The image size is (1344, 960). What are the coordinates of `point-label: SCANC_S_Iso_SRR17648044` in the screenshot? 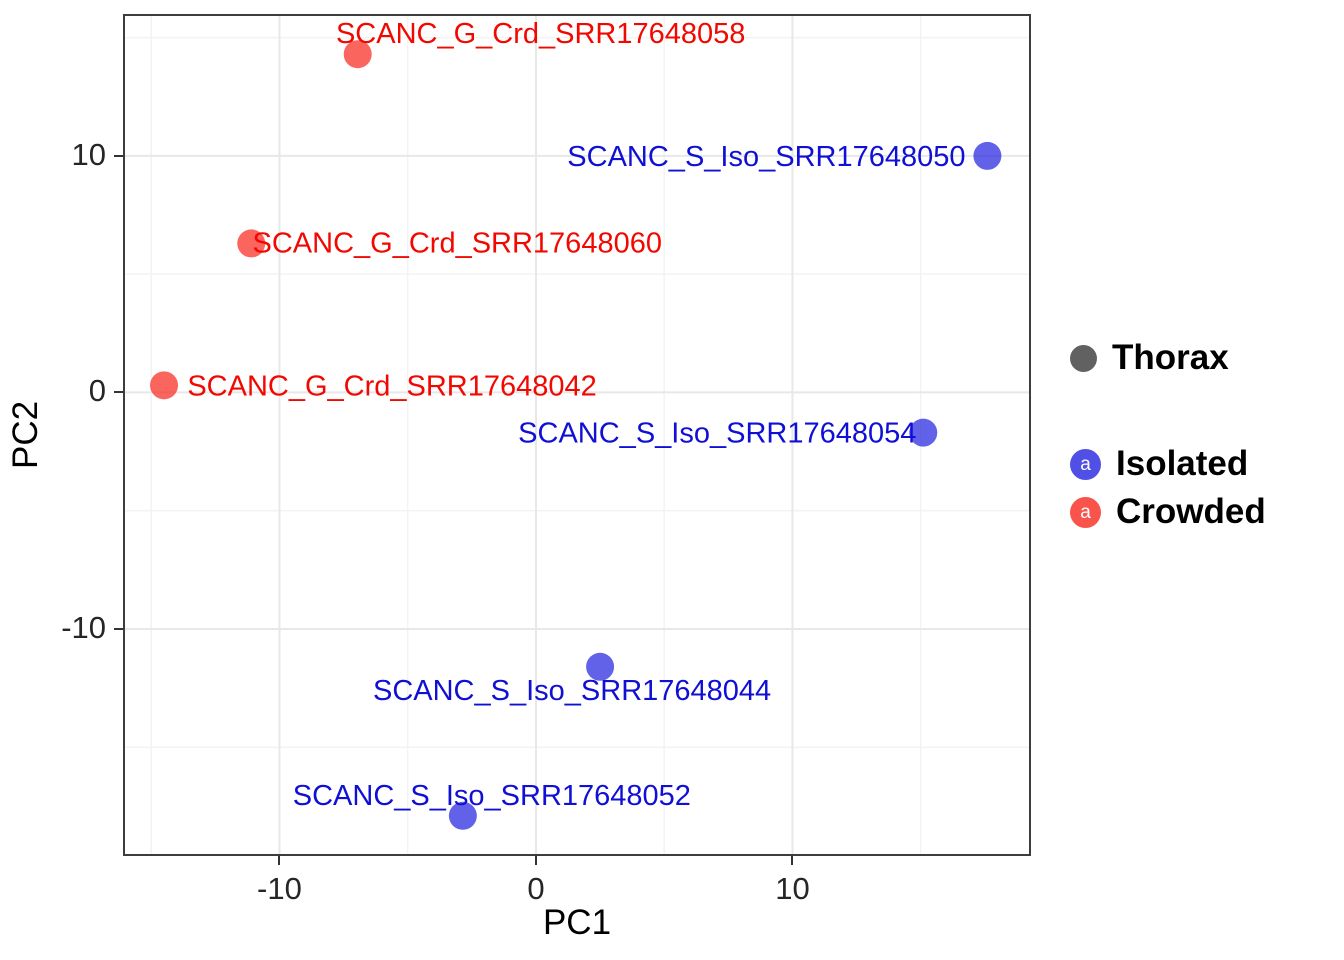 It's located at (572, 691).